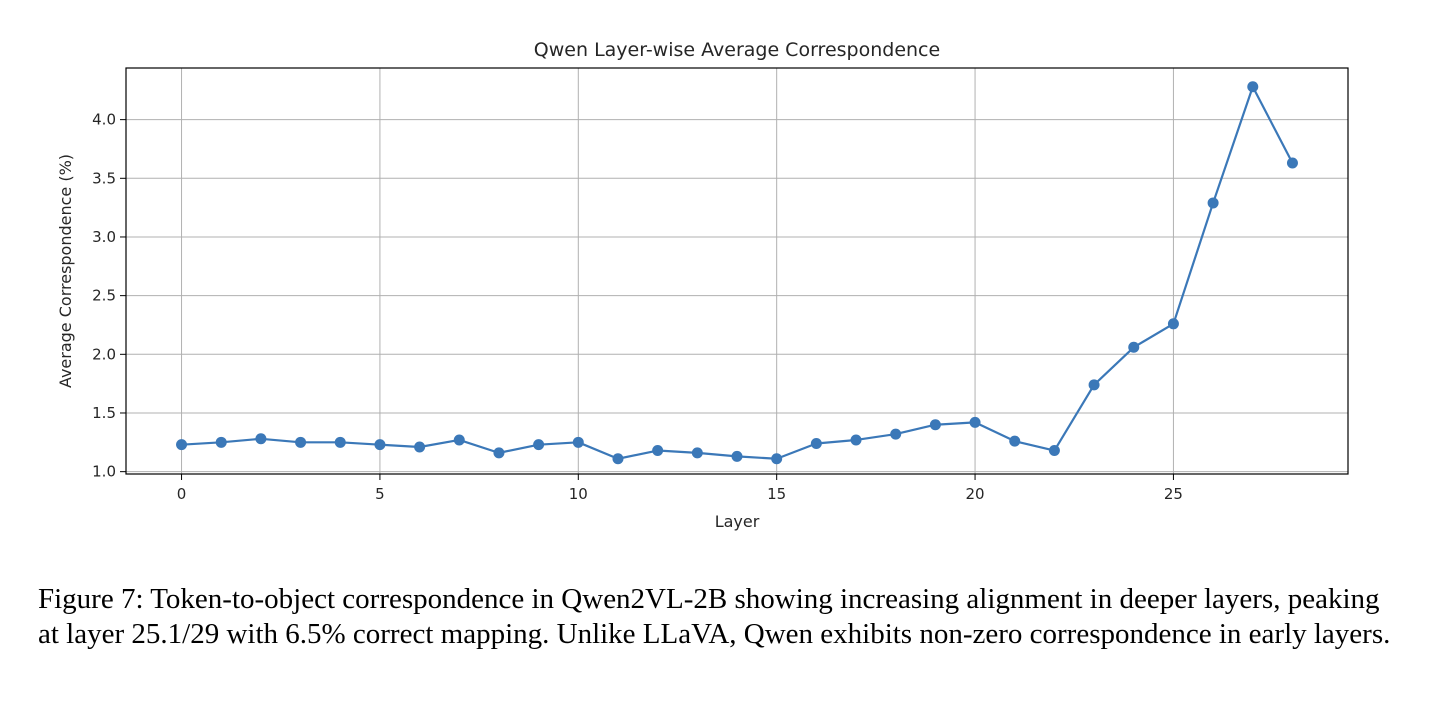 This screenshot has height=710, width=1432. Describe the element at coordinates (578, 494) in the screenshot. I see `x-tick-label: 10` at that location.